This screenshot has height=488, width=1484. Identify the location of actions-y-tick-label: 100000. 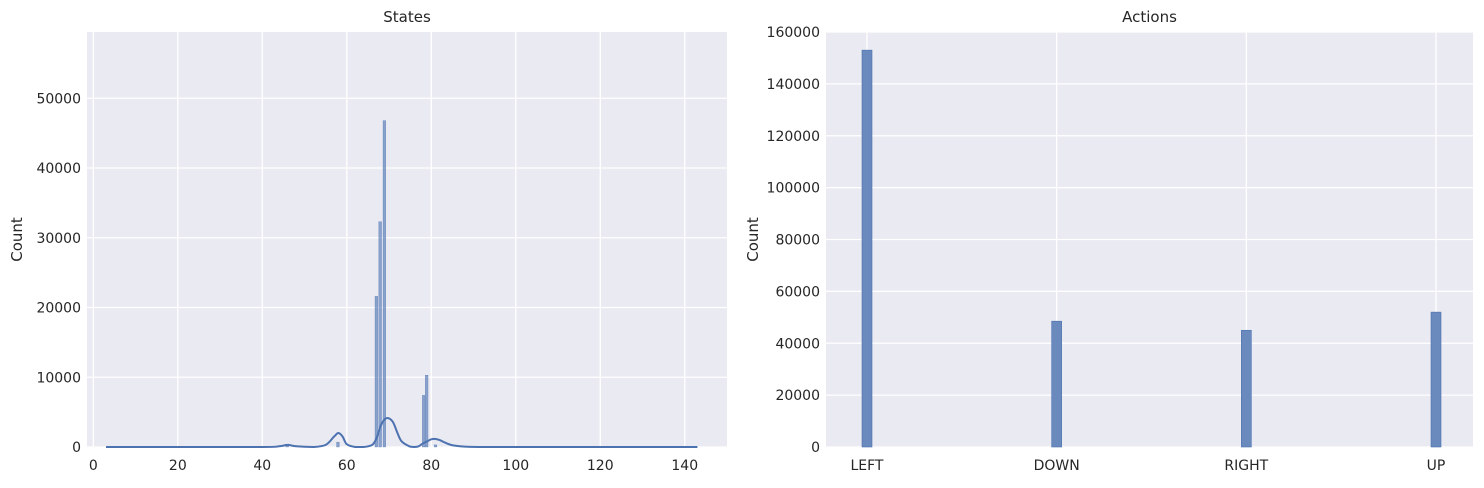
(793, 189).